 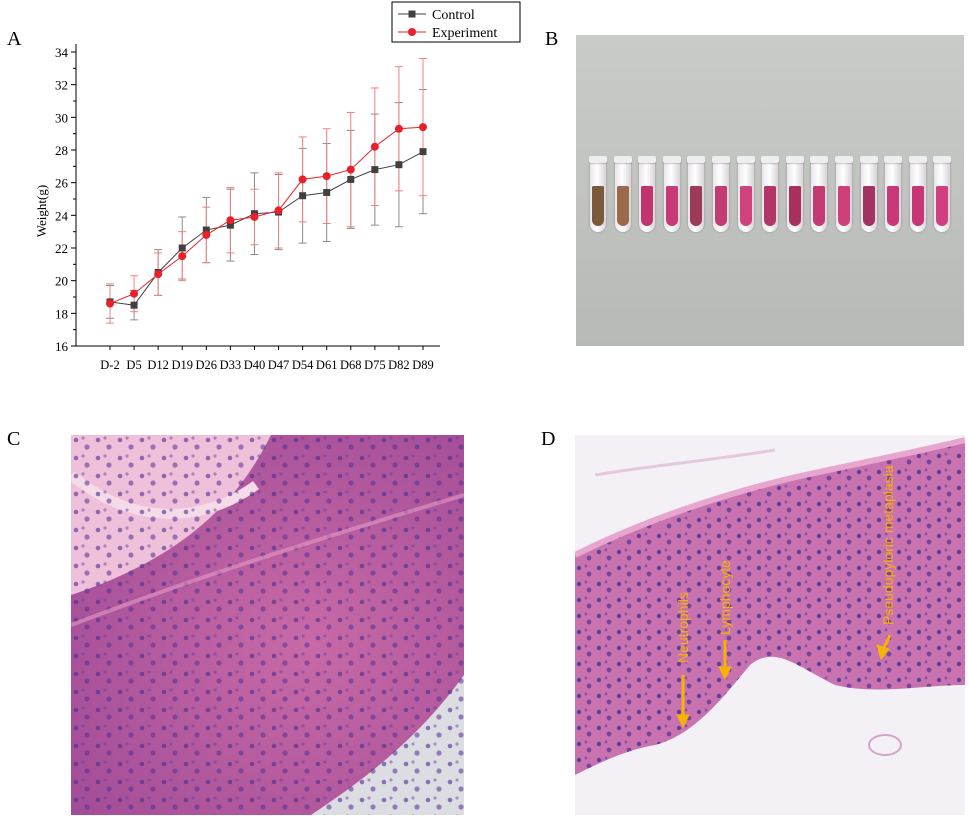 I want to click on x-tick-label: D54, so click(x=303, y=365).